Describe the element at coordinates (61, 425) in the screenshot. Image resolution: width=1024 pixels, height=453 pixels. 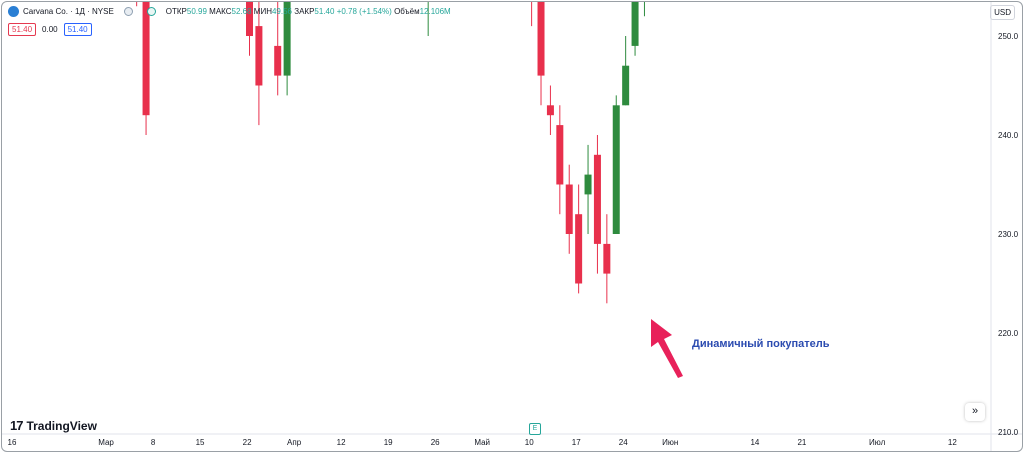
I see `brand-name: TradingView` at that location.